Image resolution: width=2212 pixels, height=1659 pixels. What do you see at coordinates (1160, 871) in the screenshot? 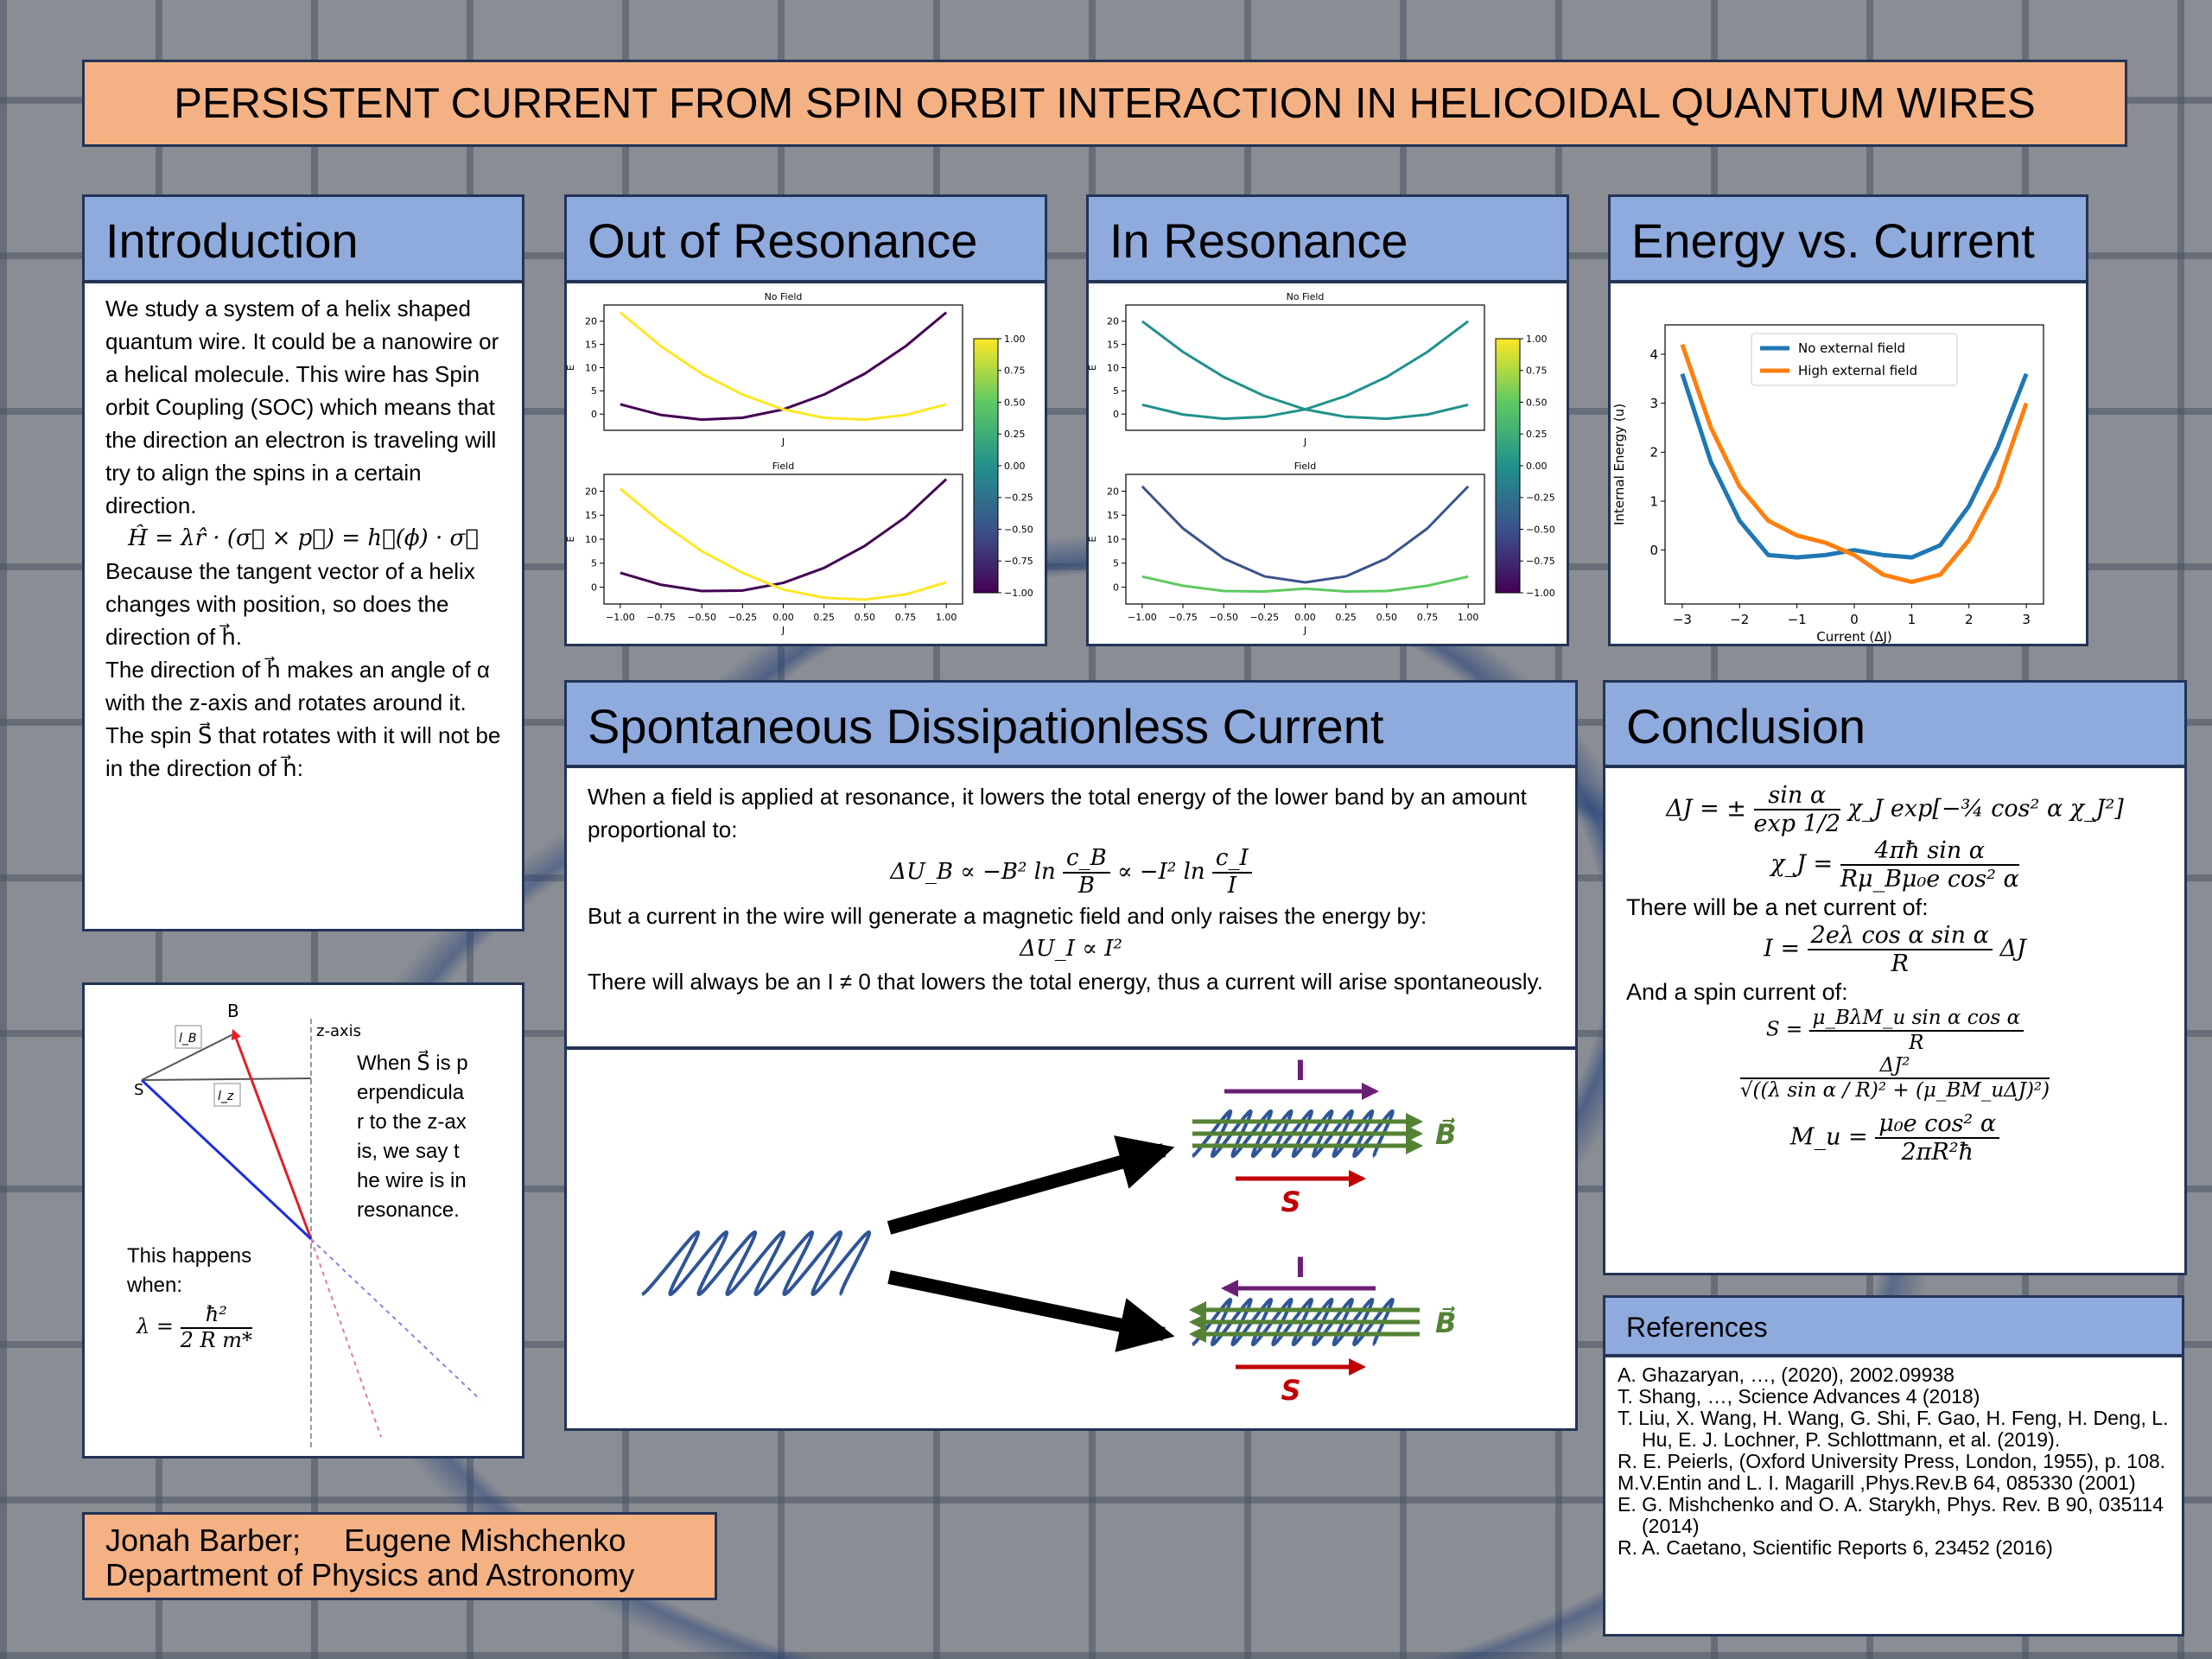
I see `equation-part: ∝ −I² ln` at bounding box center [1160, 871].